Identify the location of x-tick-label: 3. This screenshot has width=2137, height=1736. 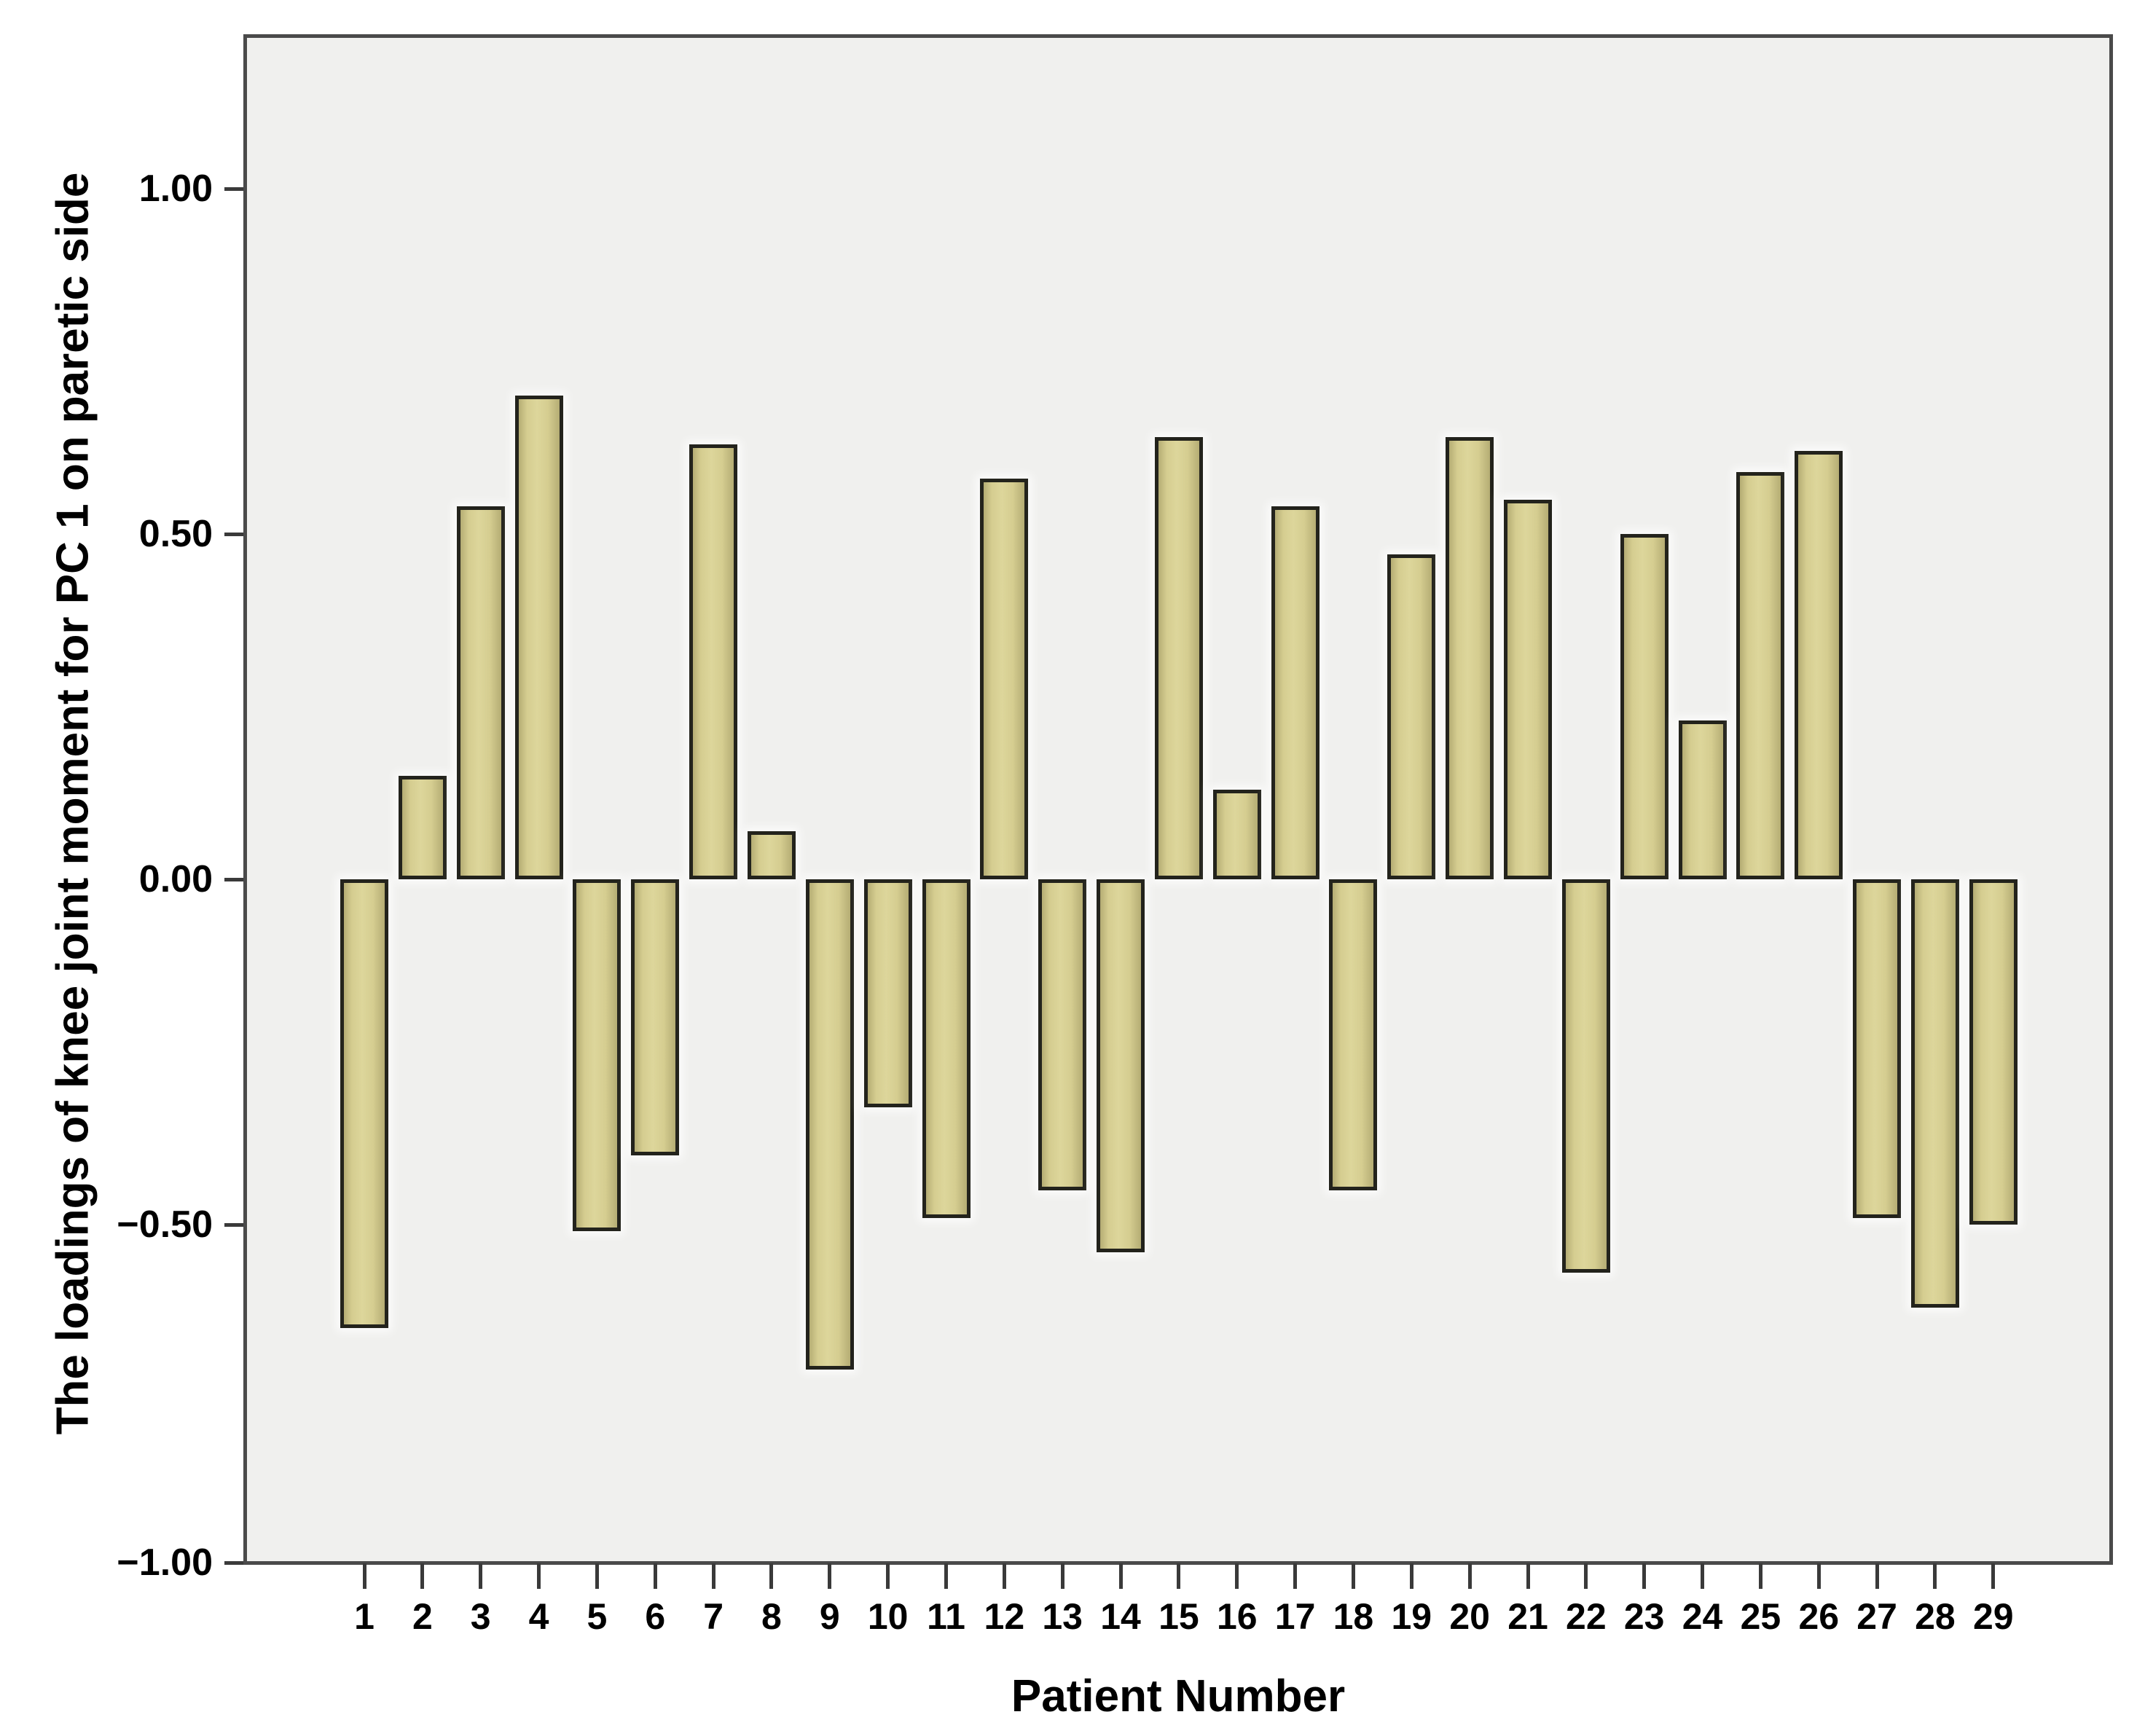
(480, 1616).